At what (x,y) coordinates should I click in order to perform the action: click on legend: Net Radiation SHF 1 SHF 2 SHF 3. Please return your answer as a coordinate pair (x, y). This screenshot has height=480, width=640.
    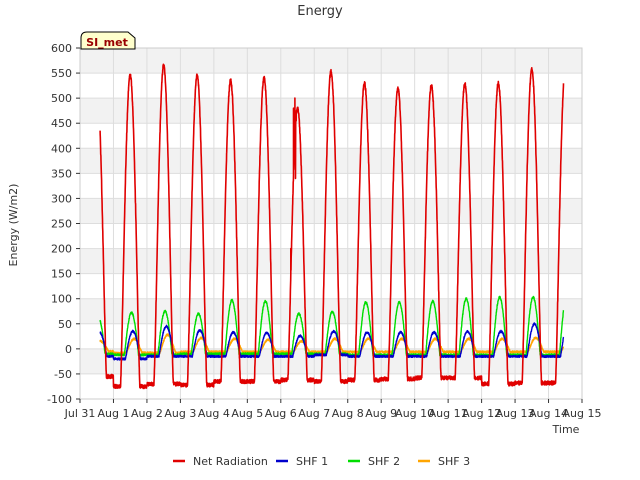
    Looking at the image, I should click on (321, 461).